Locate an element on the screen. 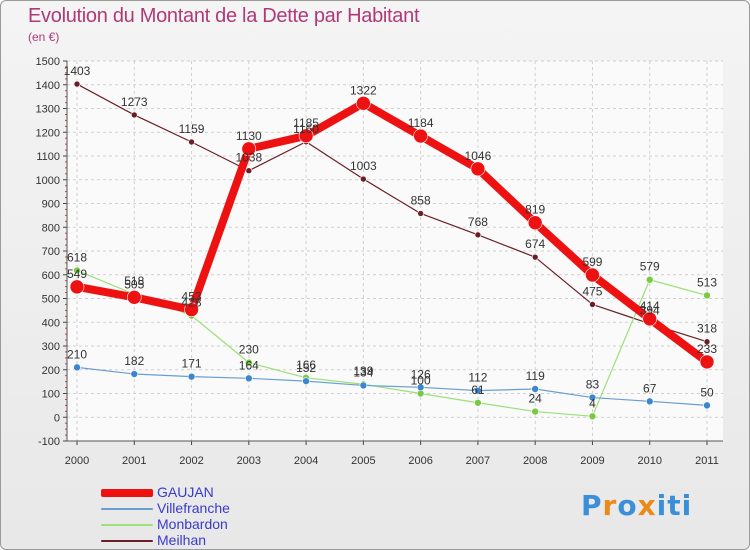 This screenshot has width=750, height=550. data-label-gaujan: 599 is located at coordinates (592, 262).